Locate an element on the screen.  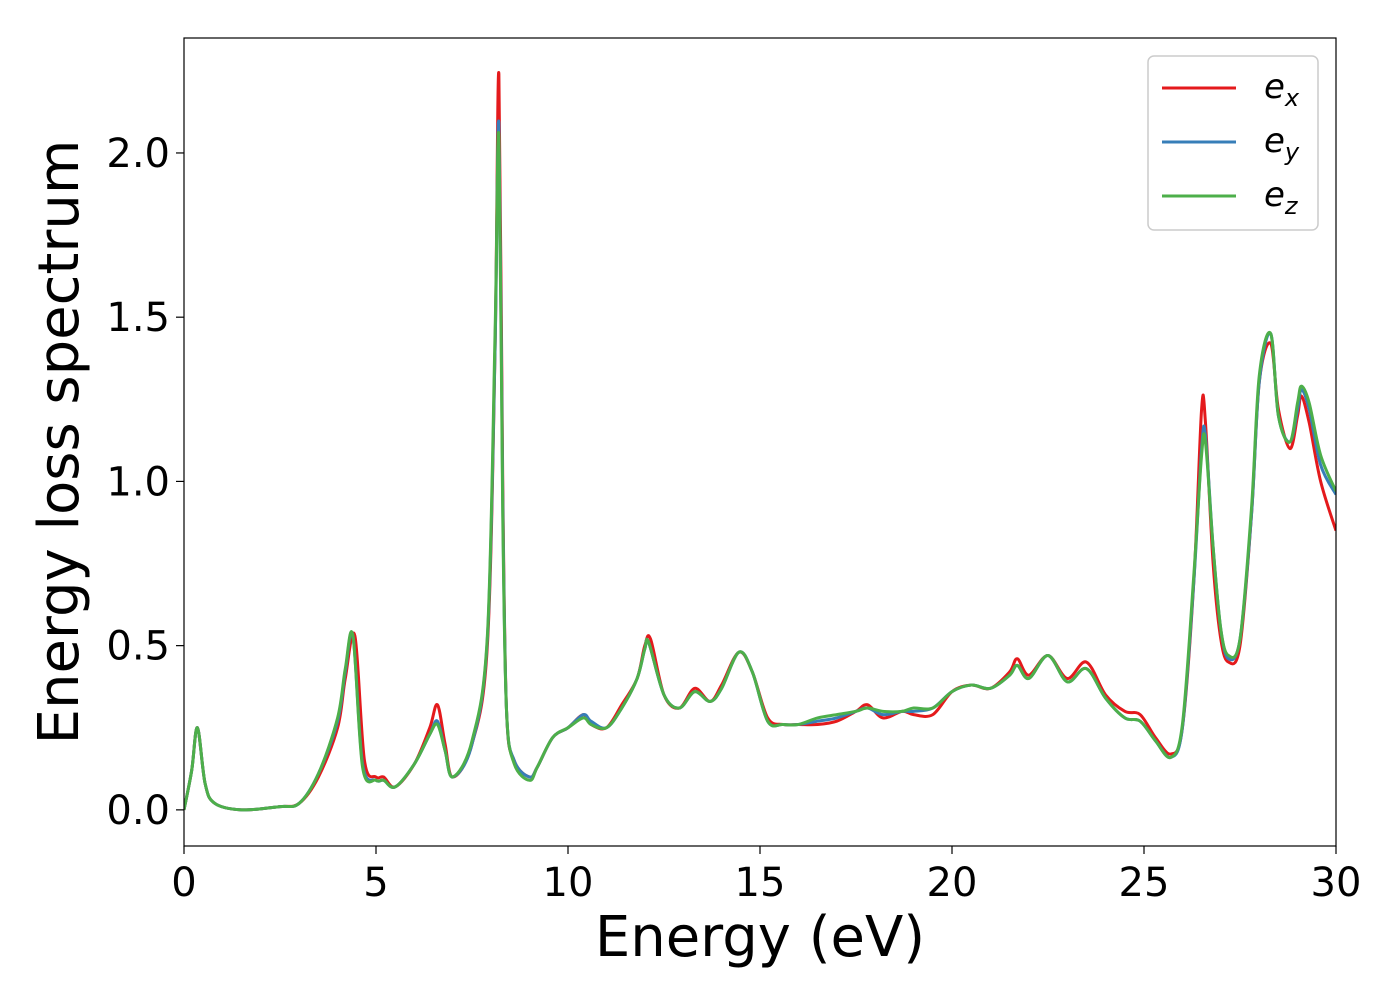
legend: ex ey ez is located at coordinates (1233, 143).